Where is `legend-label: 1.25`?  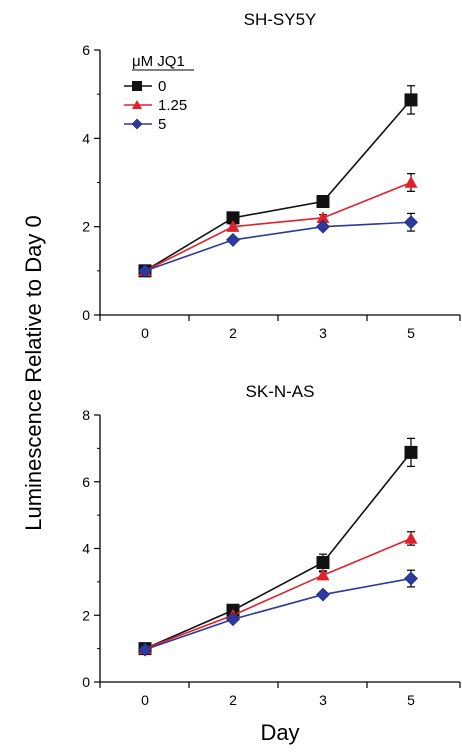 legend-label: 1.25 is located at coordinates (172, 105).